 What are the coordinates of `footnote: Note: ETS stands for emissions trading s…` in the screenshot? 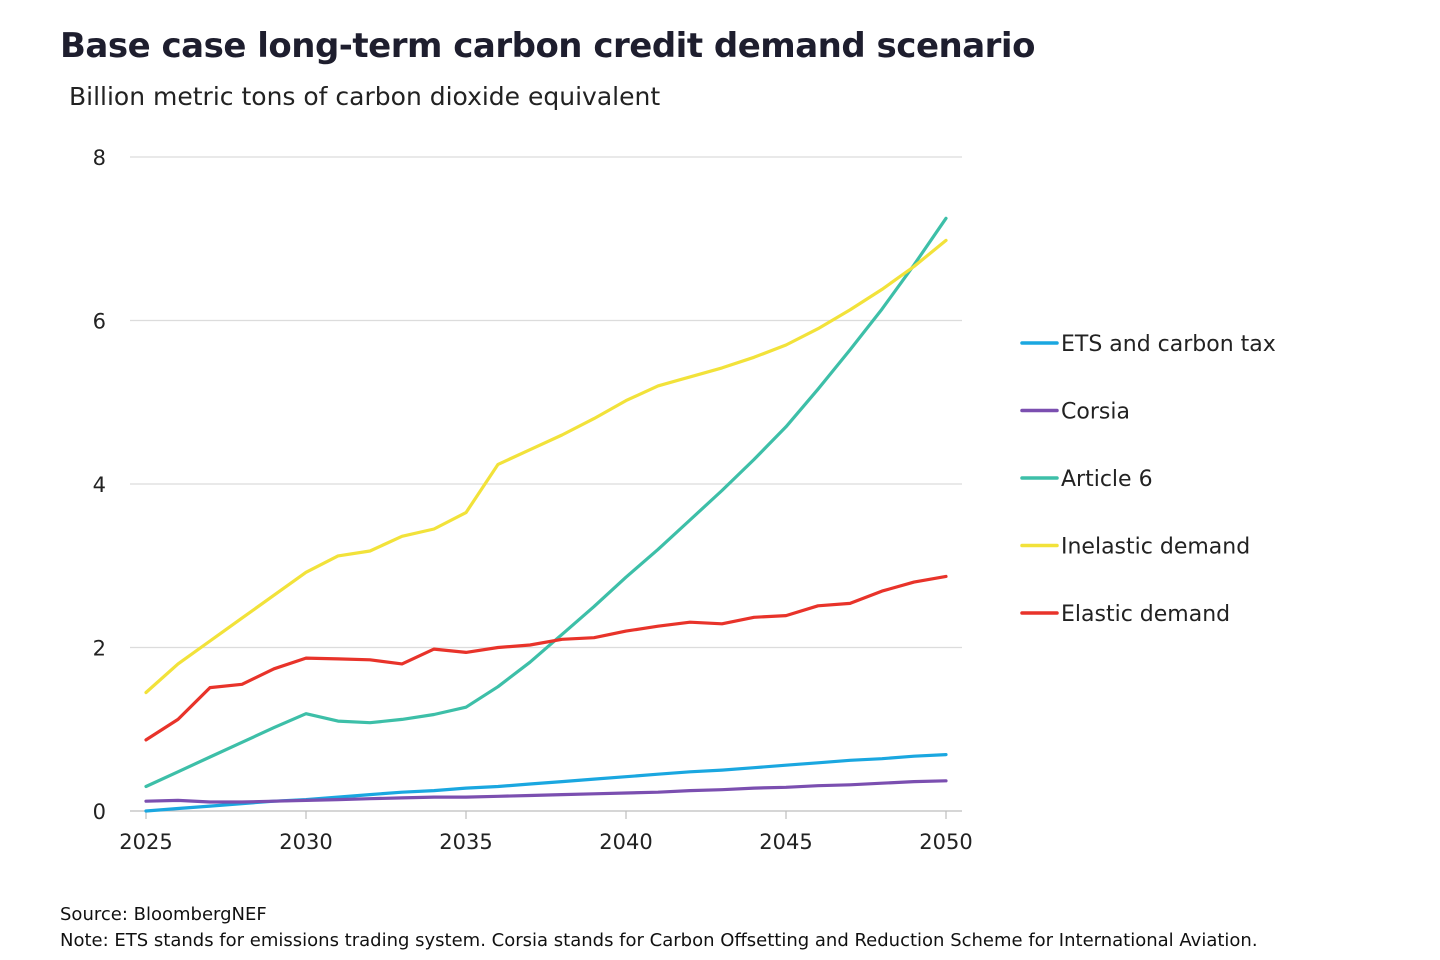 It's located at (659, 940).